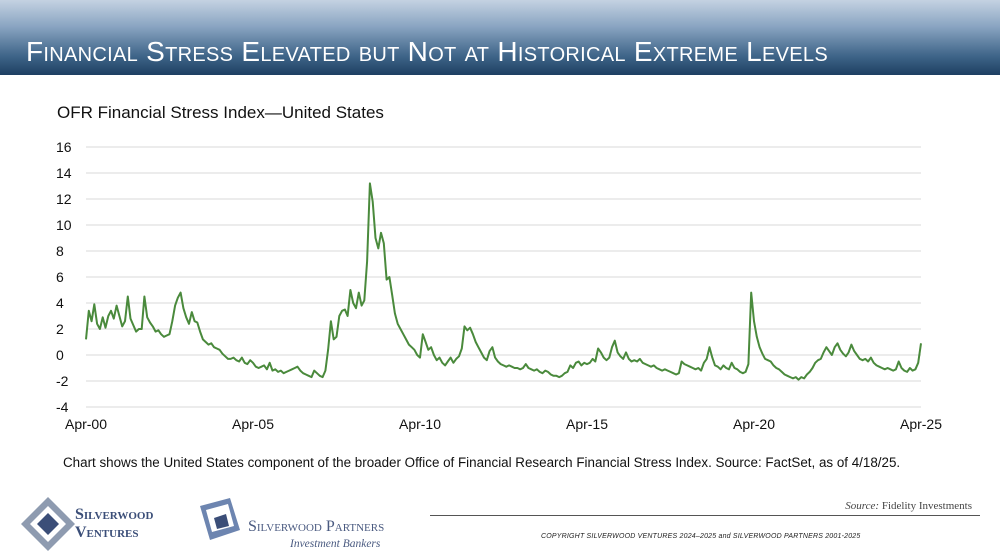 This screenshot has height=560, width=1000. What do you see at coordinates (64, 199) in the screenshot?
I see `y-tick-label: 12` at bounding box center [64, 199].